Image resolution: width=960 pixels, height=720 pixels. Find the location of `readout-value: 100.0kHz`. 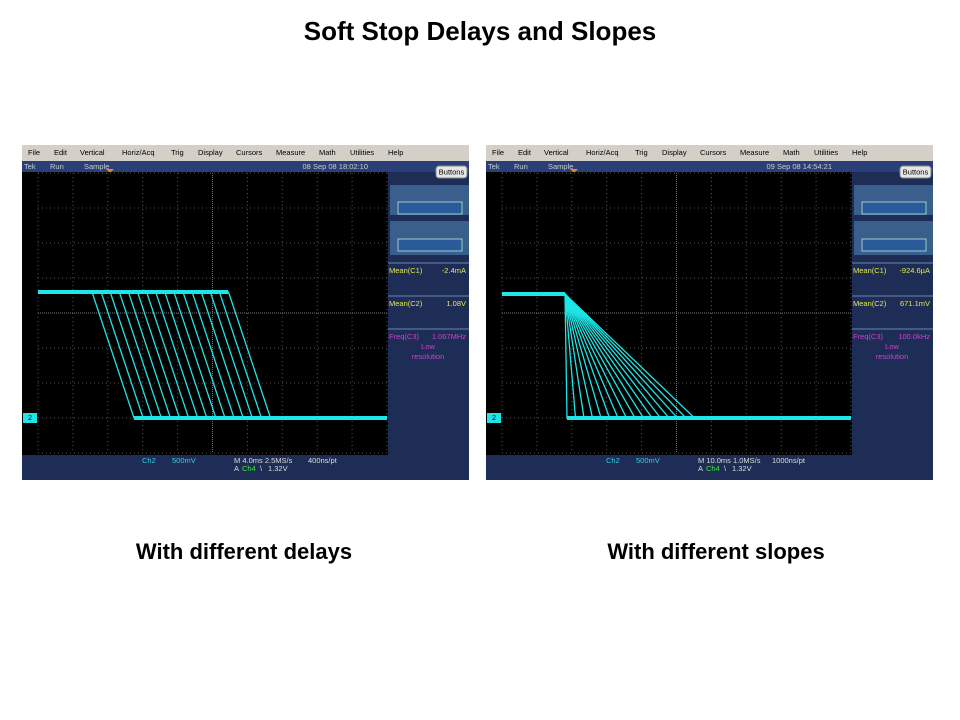

readout-value: 100.0kHz is located at coordinates (914, 336).